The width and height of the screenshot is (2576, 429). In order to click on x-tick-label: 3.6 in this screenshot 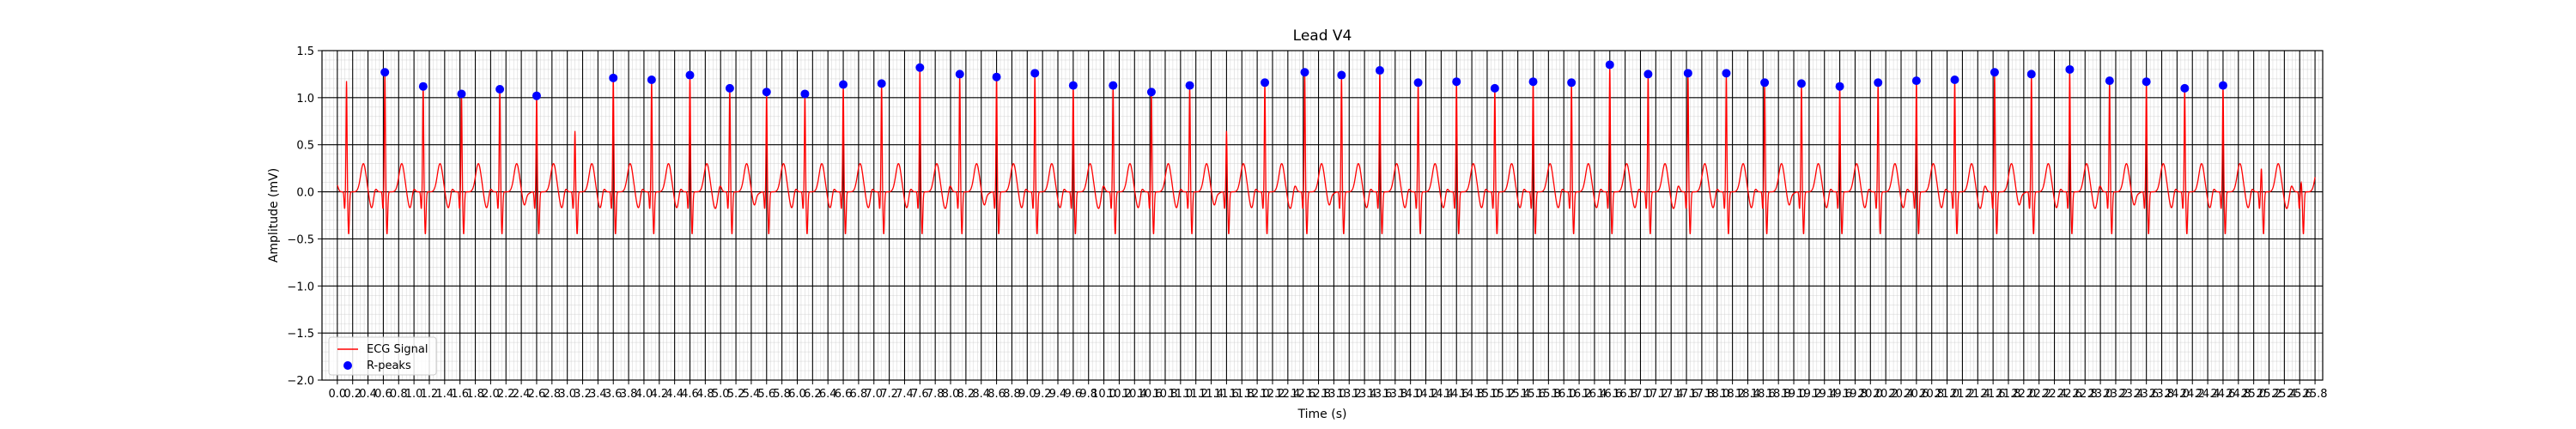, I will do `click(614, 394)`.